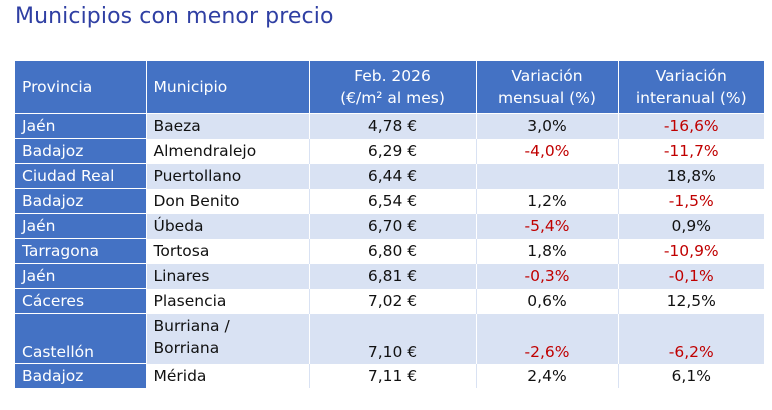 The height and width of the screenshot is (410, 772). I want to click on cell-variacion-mensual: 1,2%, so click(547, 201).